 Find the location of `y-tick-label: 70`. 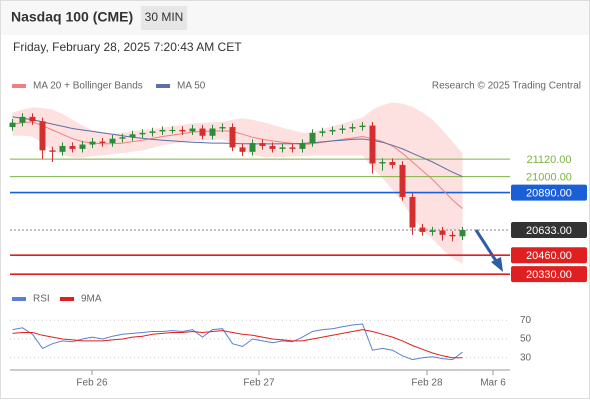

y-tick-label: 70 is located at coordinates (526, 320).